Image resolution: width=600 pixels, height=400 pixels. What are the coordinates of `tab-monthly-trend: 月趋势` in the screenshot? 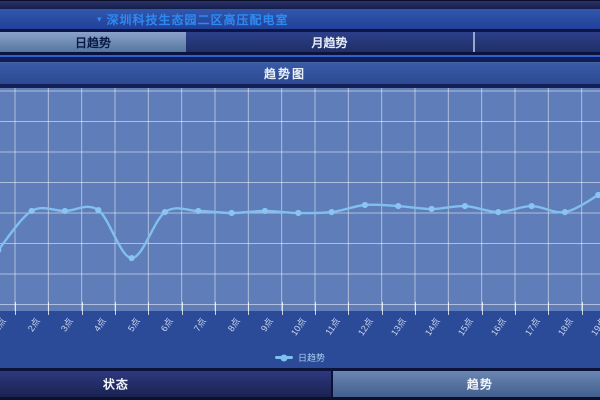 It's located at (330, 42).